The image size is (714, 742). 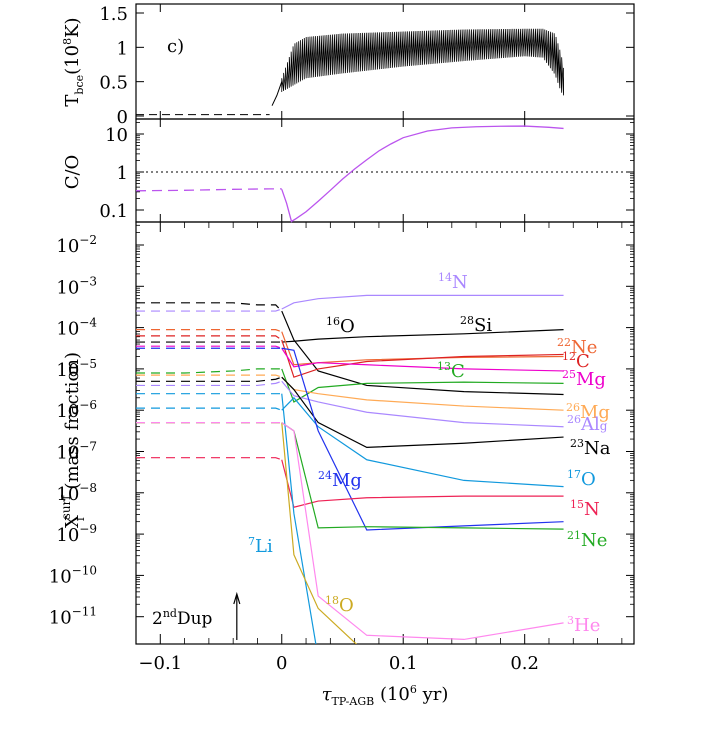 I want to click on species-label: 12C, so click(x=576, y=361).